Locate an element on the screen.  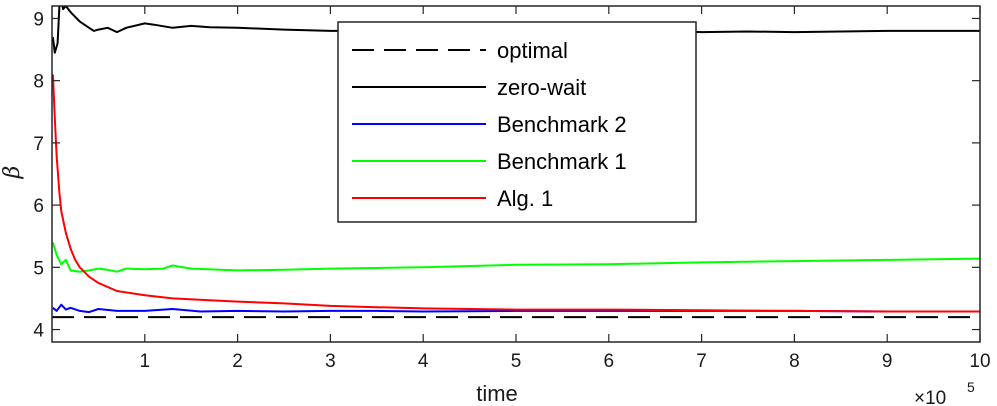
x-tick-label: 3 is located at coordinates (330, 361).